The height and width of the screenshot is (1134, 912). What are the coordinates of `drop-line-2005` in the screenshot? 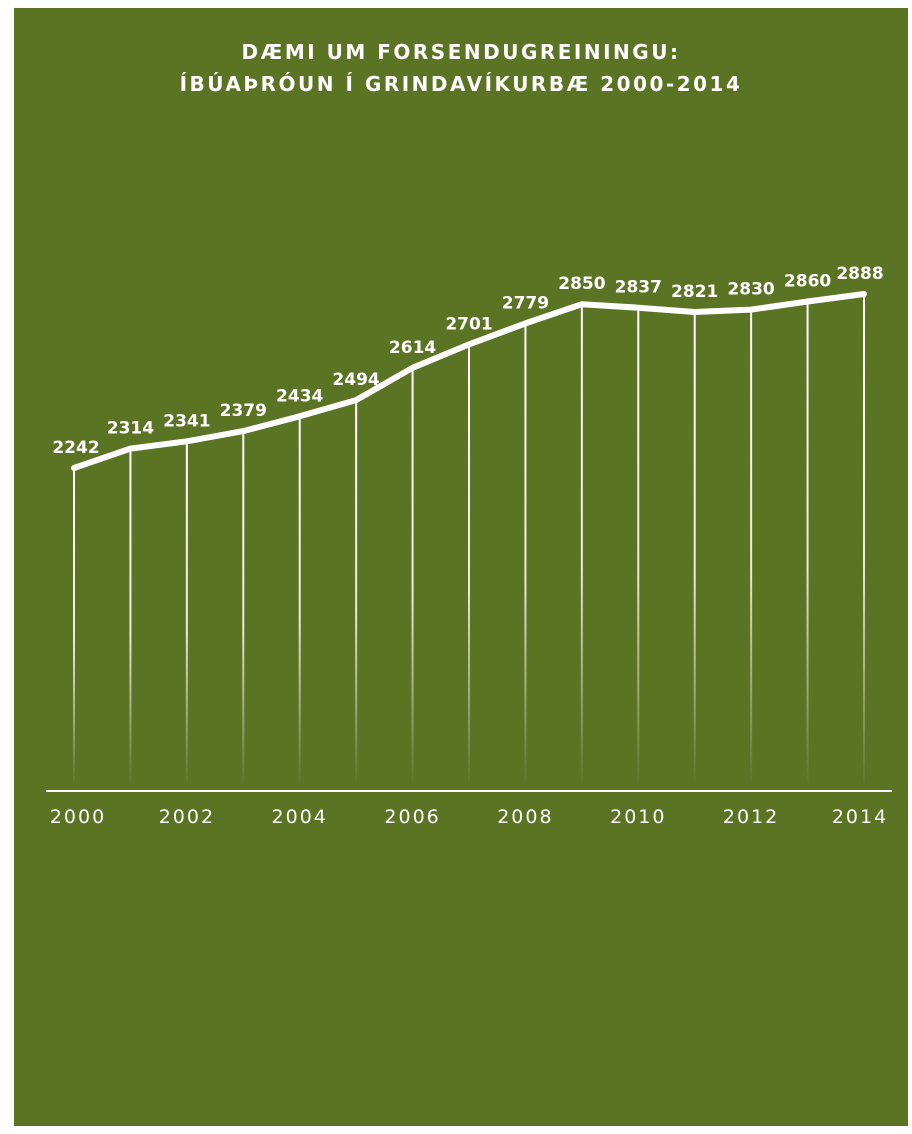 It's located at (356, 593).